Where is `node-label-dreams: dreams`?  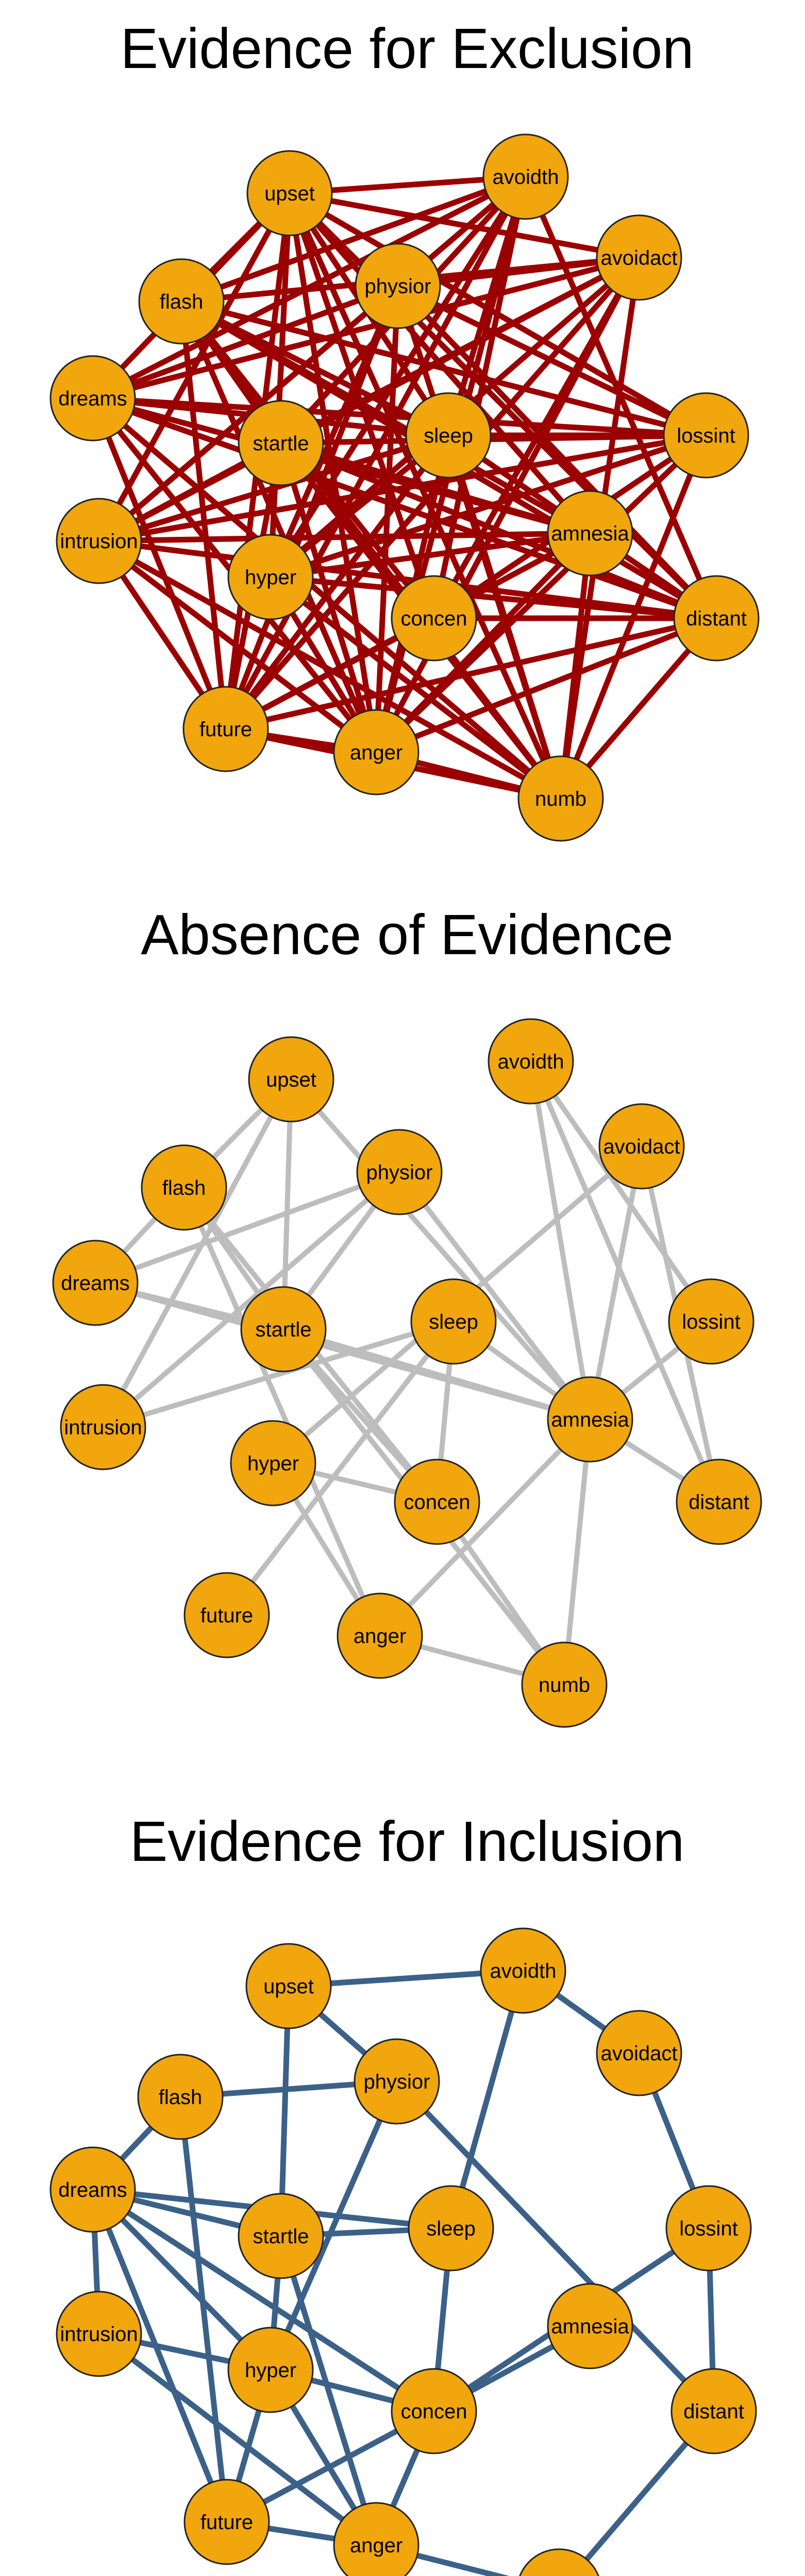
node-label-dreams: dreams is located at coordinates (92, 398).